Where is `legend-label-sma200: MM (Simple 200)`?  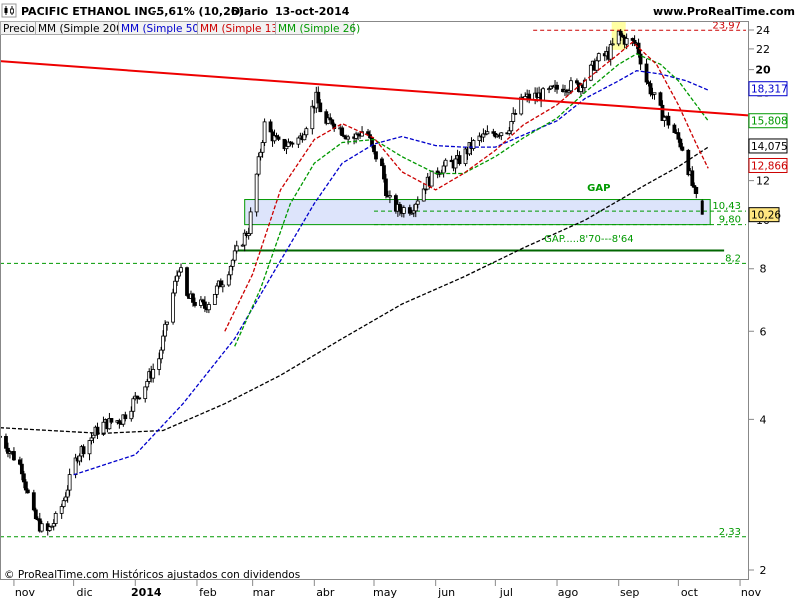
legend-label-sma200: MM (Simple 200) is located at coordinates (82, 29).